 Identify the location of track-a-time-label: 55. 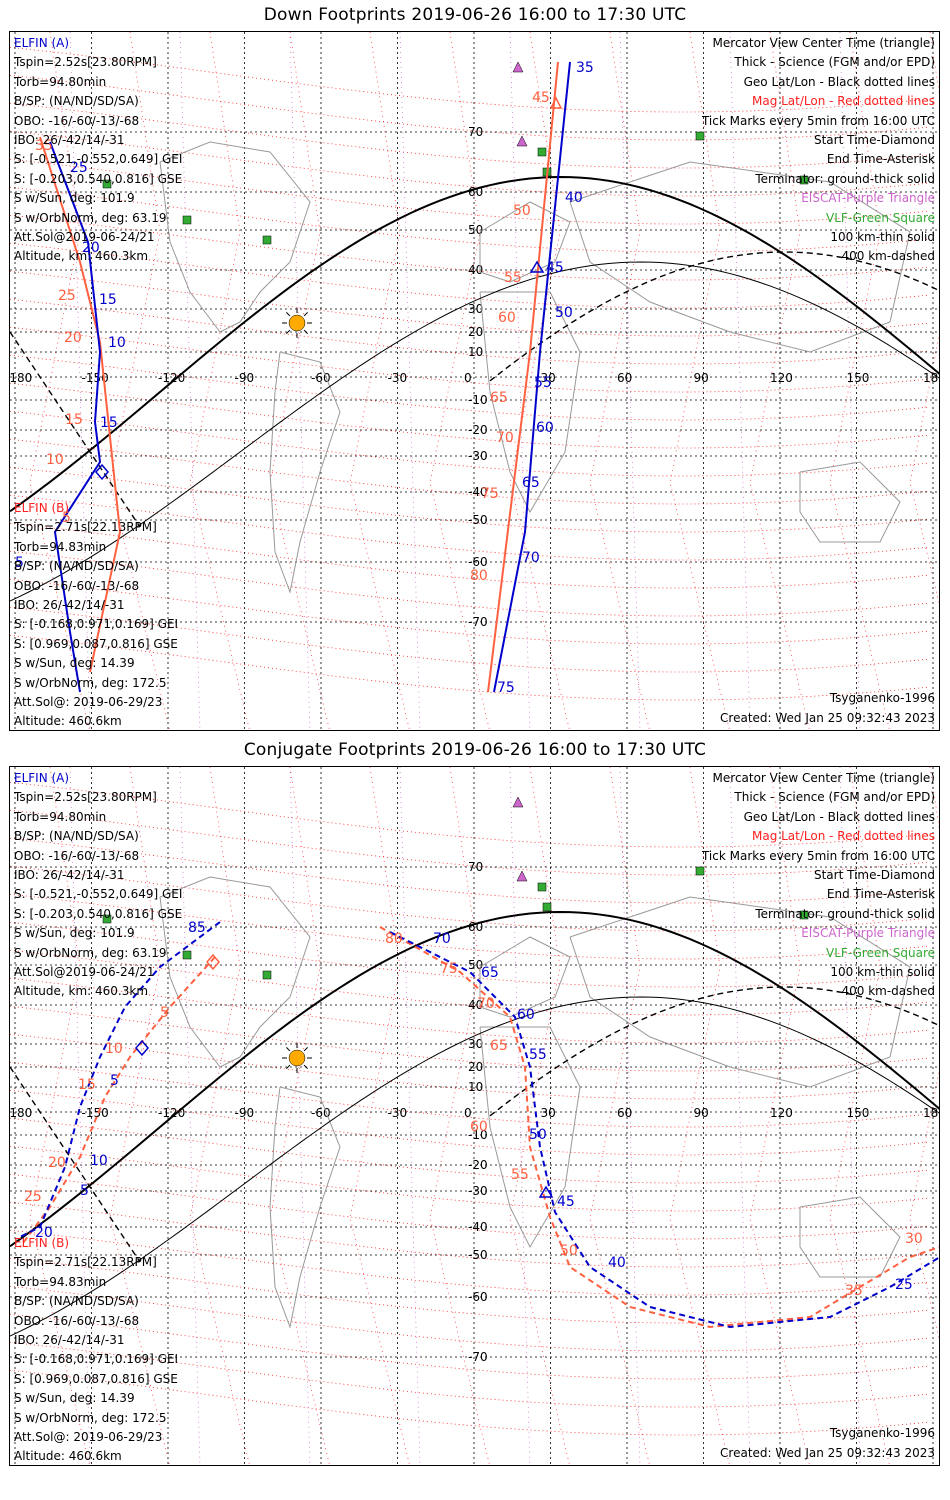
(543, 383).